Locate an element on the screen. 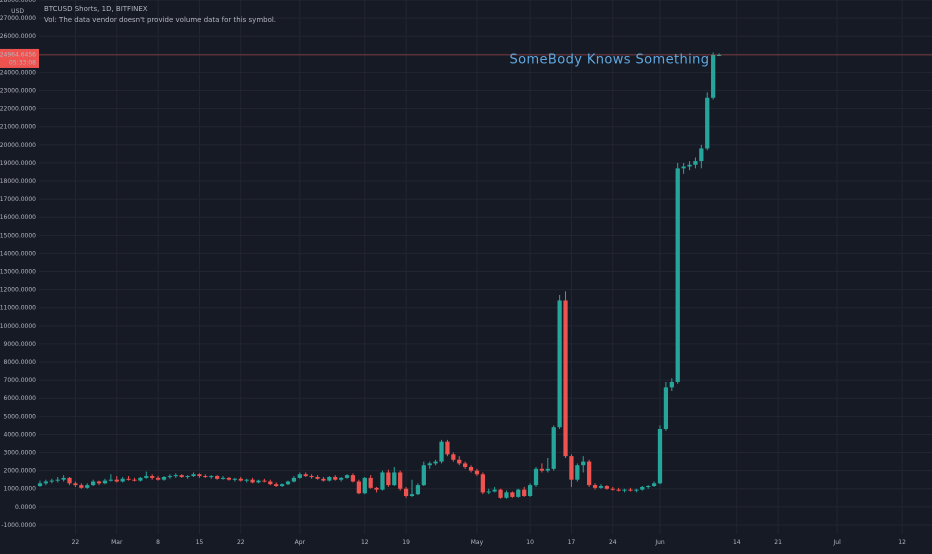  x-tick-label: 8 is located at coordinates (158, 542).